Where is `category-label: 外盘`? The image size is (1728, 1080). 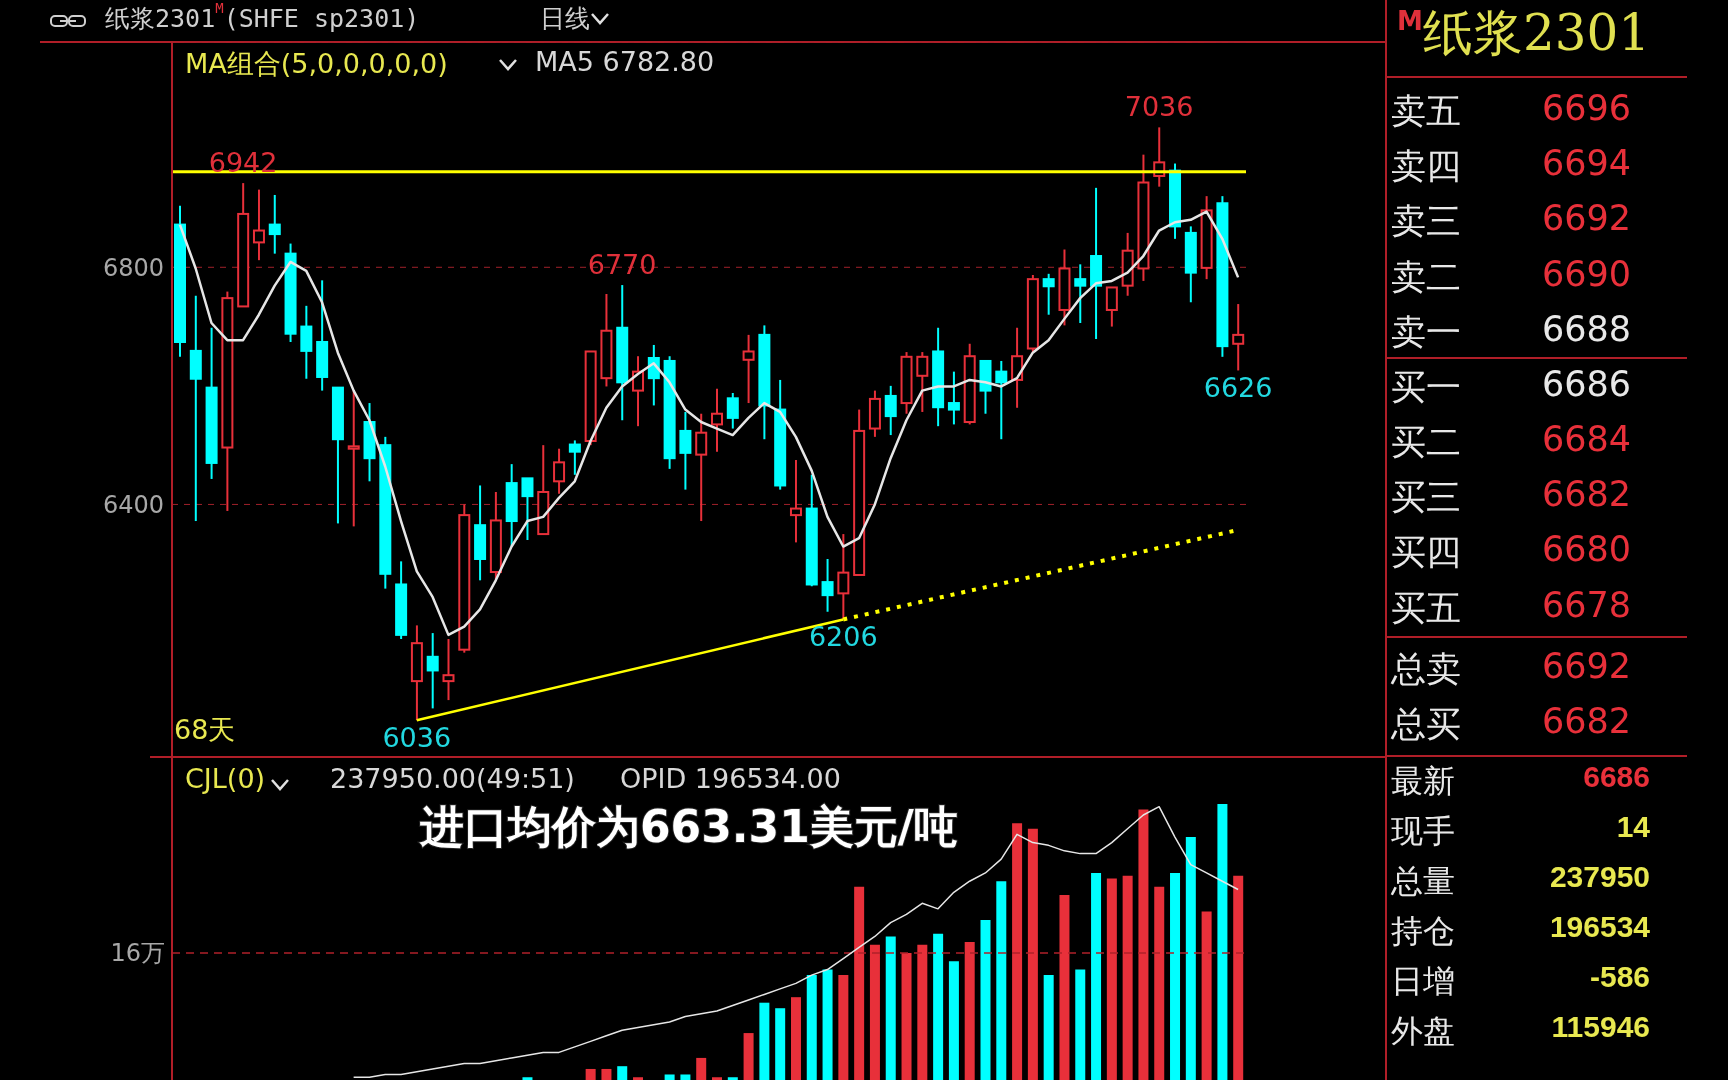
category-label: 外盘 is located at coordinates (1423, 1031).